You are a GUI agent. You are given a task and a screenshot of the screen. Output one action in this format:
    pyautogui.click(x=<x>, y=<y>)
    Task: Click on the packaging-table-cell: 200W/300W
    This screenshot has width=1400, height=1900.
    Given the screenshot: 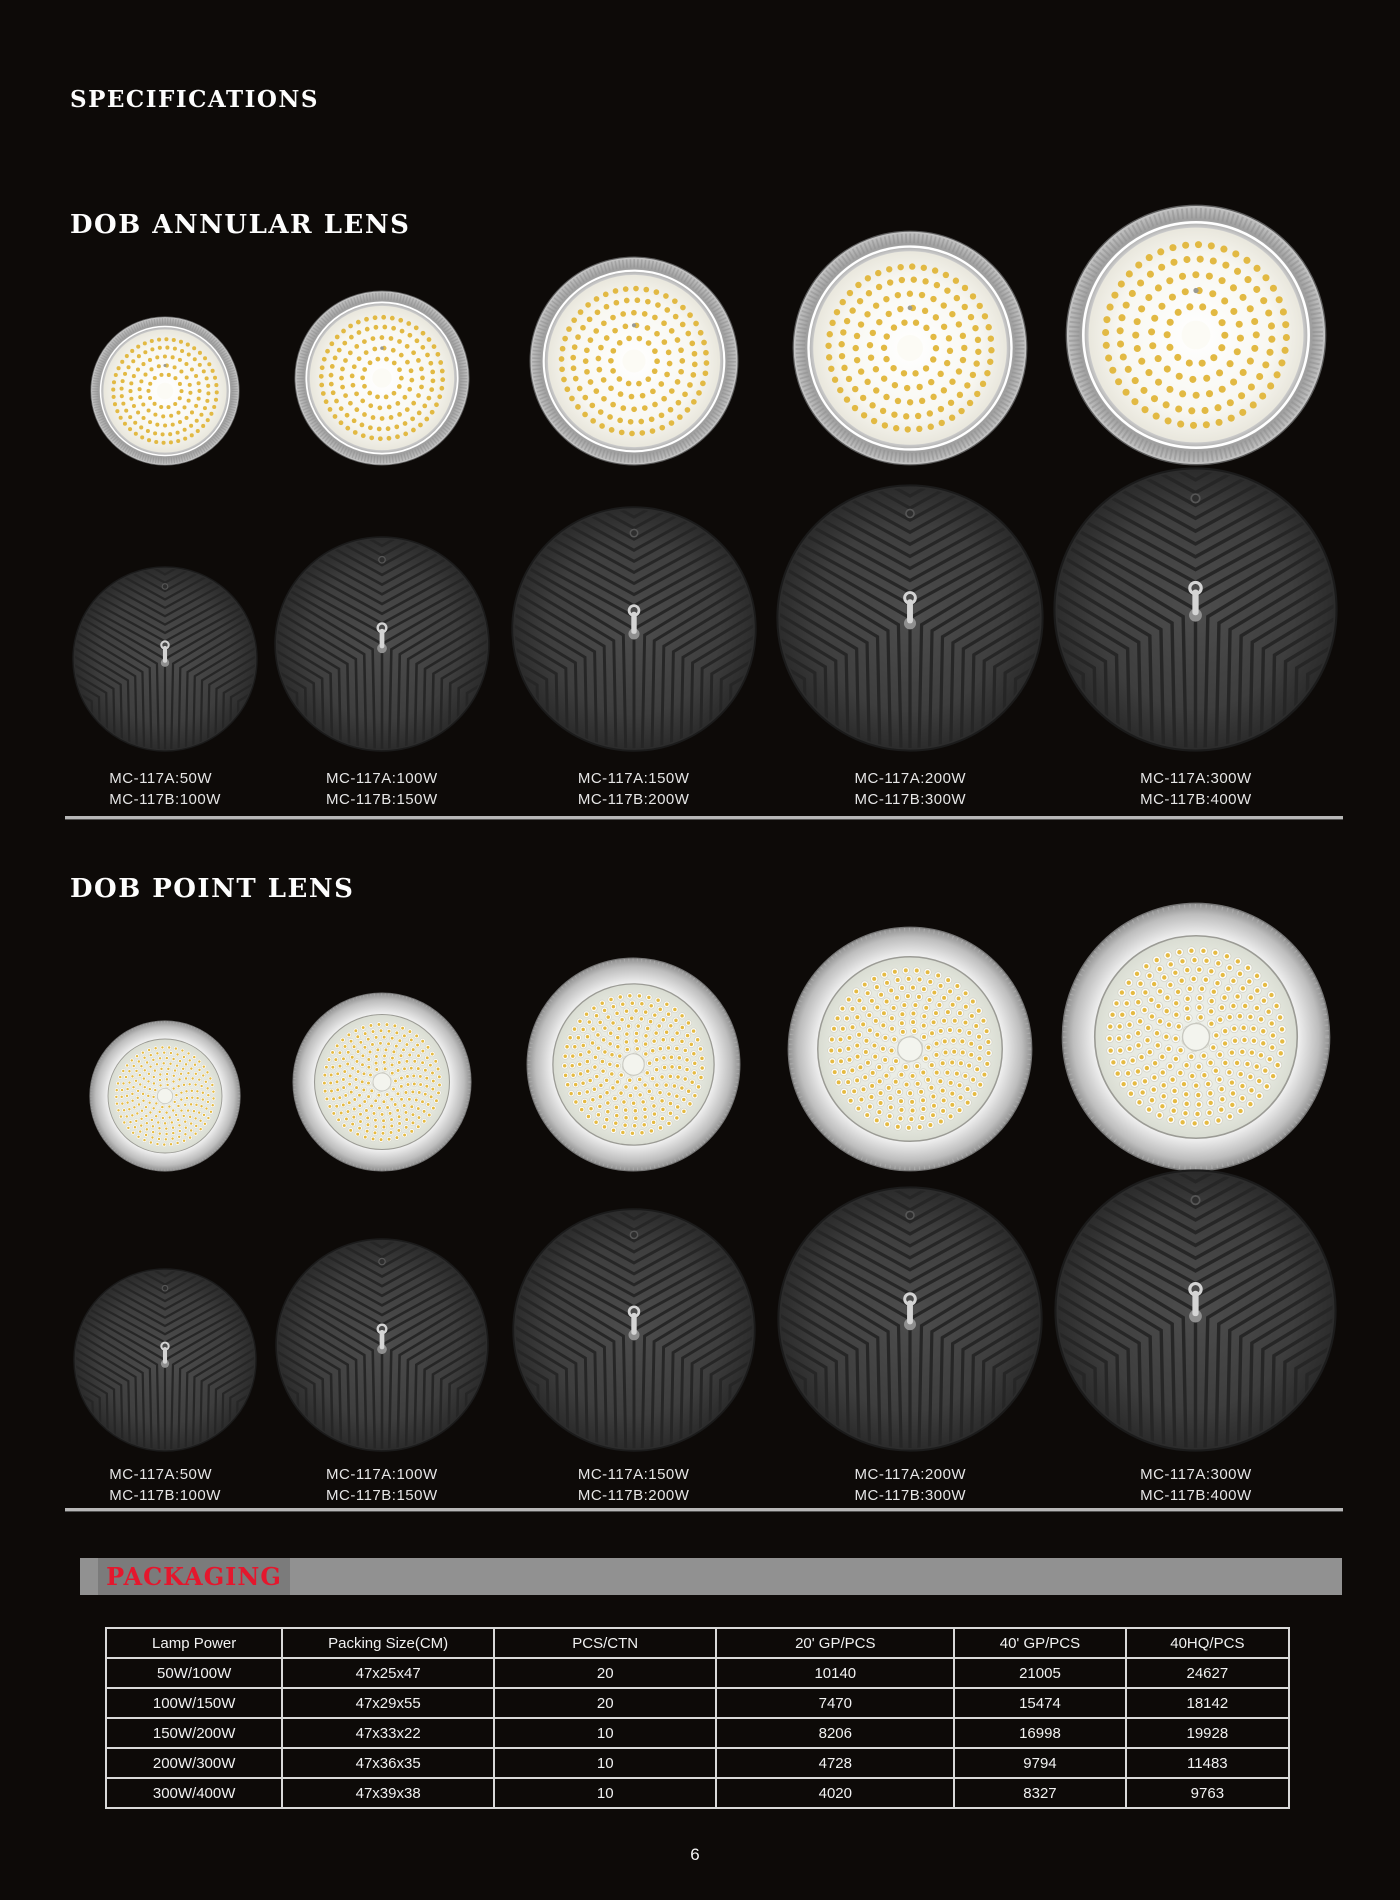 What is the action you would take?
    pyautogui.click(x=194, y=1763)
    